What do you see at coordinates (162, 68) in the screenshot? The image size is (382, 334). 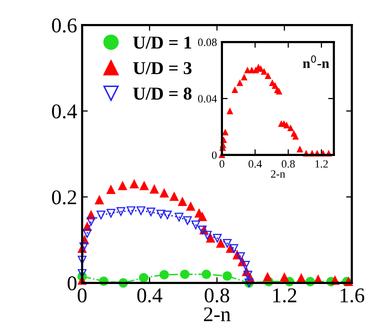 I see `legend-label: U/D = 3` at bounding box center [162, 68].